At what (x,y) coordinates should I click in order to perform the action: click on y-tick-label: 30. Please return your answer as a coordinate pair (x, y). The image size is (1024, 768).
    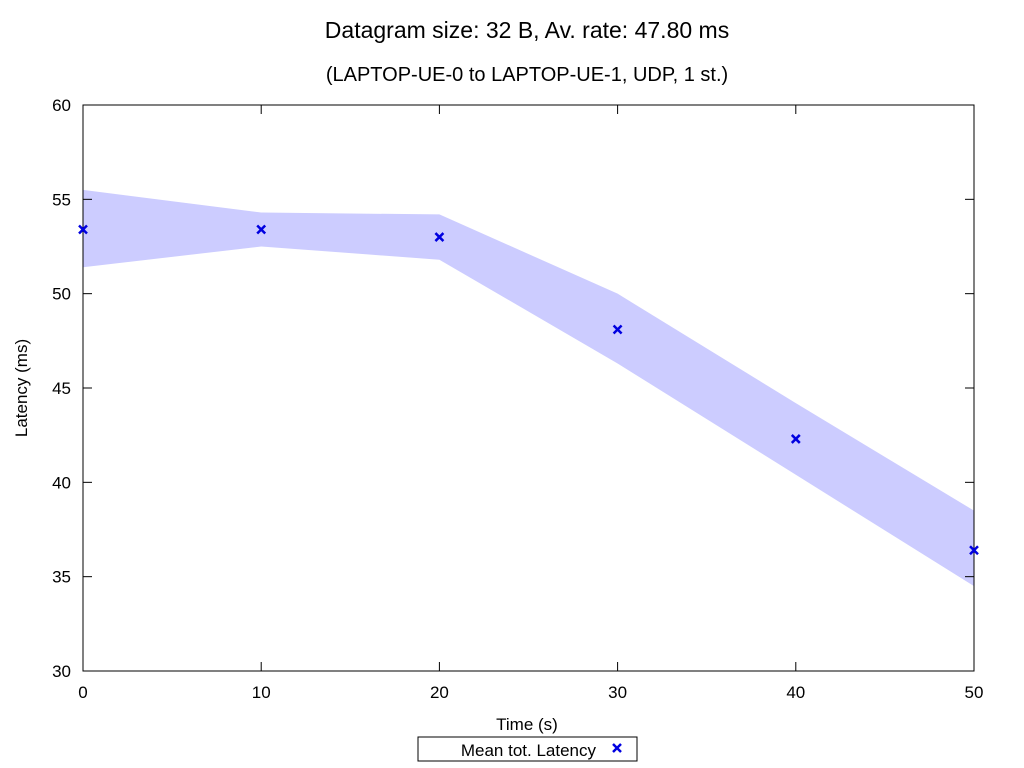
    Looking at the image, I should click on (61, 671).